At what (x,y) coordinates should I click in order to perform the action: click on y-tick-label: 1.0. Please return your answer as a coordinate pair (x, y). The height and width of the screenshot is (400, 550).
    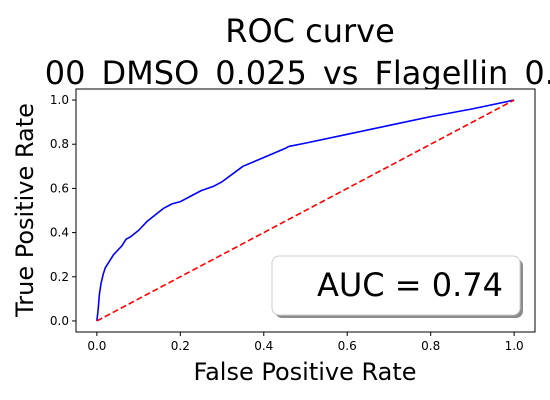
    Looking at the image, I should click on (59, 100).